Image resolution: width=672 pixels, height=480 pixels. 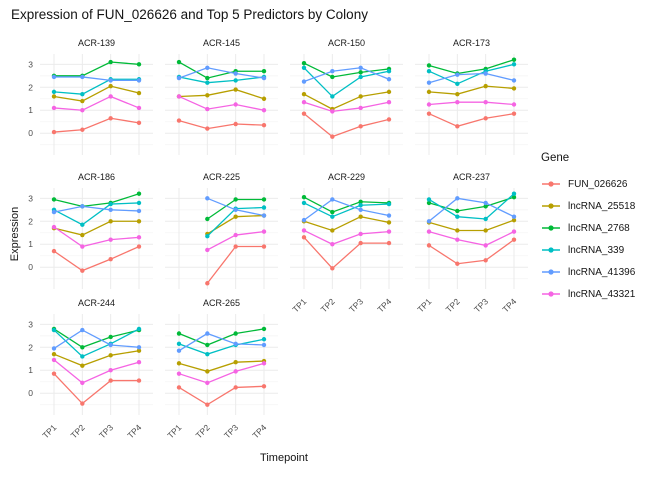 I want to click on facet-panel: ACR-225, so click(x=221, y=230).